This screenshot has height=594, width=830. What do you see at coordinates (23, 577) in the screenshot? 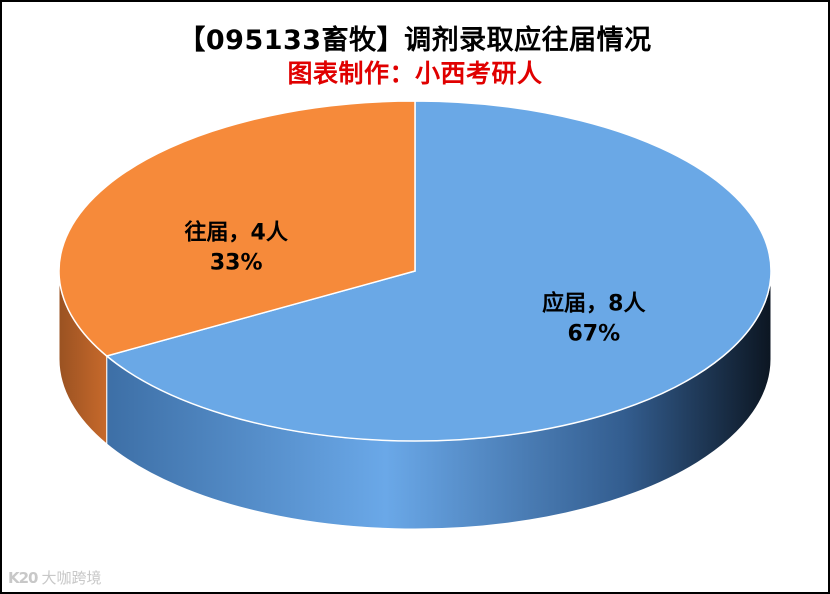
I see `watermark-logo: K20` at bounding box center [23, 577].